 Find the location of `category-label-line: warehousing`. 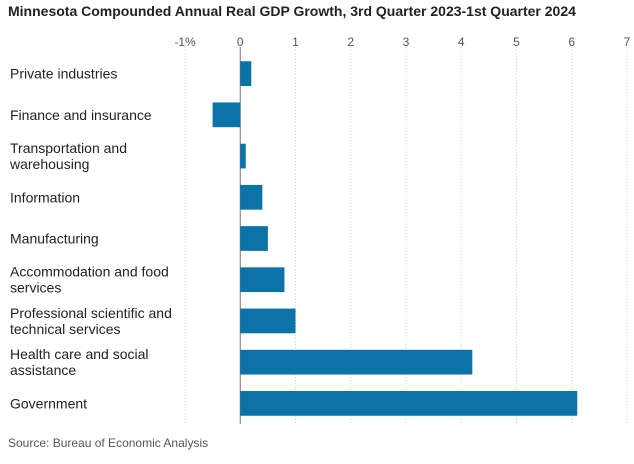

category-label-line: warehousing is located at coordinates (49, 164).